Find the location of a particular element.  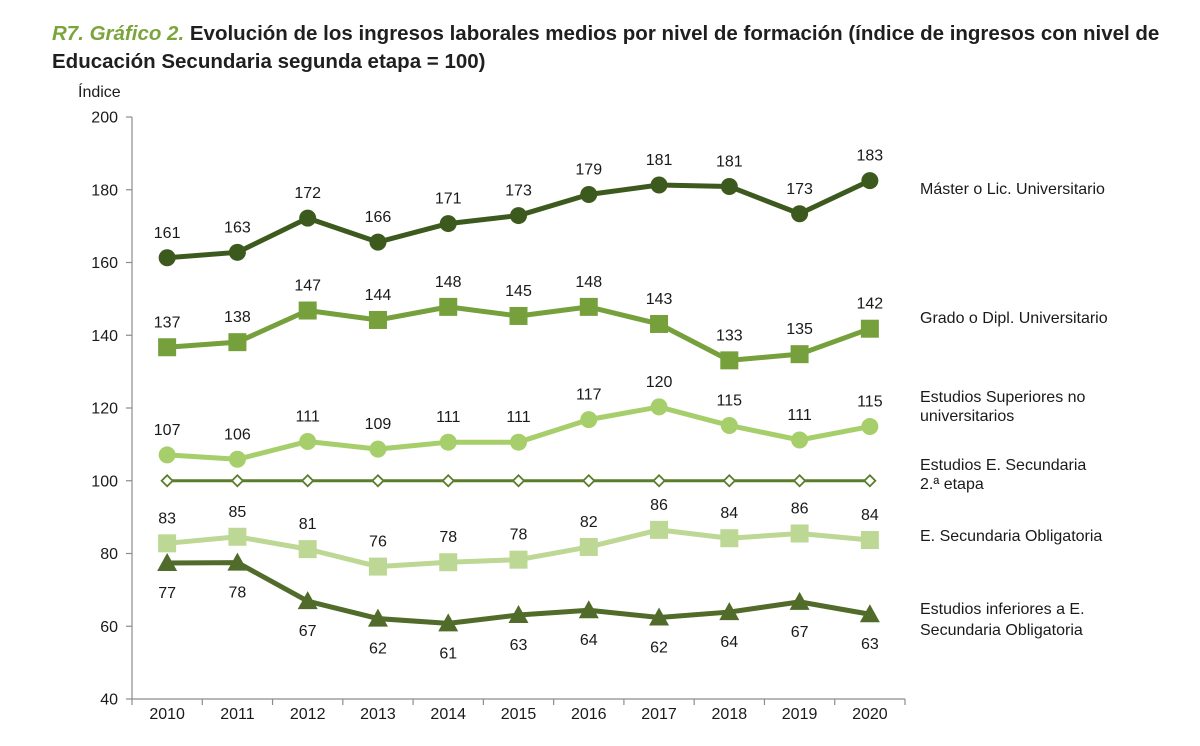

data-label: 166 is located at coordinates (378, 217).